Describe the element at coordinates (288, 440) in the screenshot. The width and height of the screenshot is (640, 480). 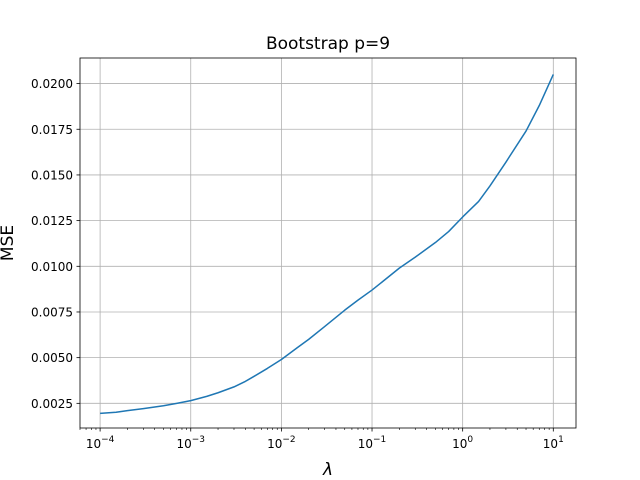
I see `x-tick-exponent: −2` at that location.